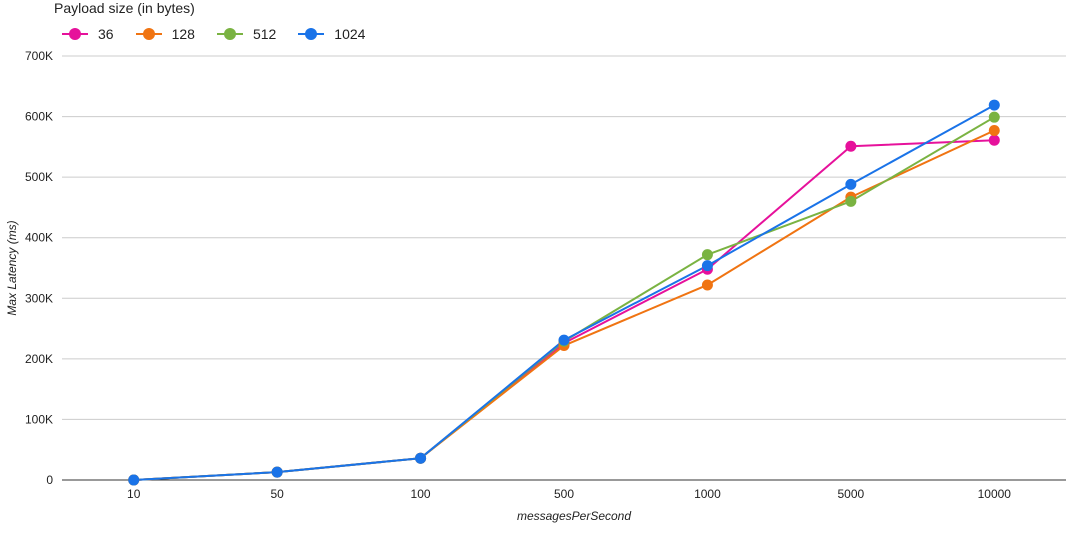  What do you see at coordinates (39, 419) in the screenshot?
I see `y-tick-label: 100K` at bounding box center [39, 419].